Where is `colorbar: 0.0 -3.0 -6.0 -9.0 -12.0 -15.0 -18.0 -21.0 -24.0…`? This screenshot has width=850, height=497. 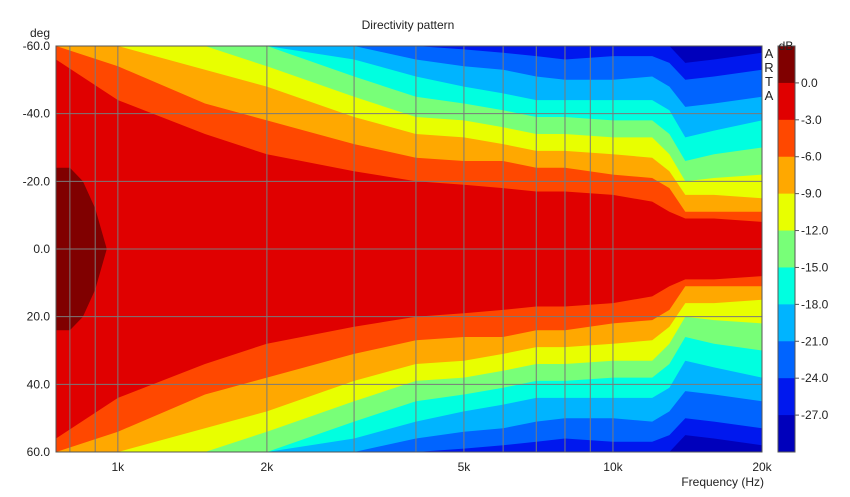 colorbar: 0.0 -3.0 -6.0 -9.0 -12.0 -15.0 -18.0 -21.0 -24.0… is located at coordinates (803, 249).